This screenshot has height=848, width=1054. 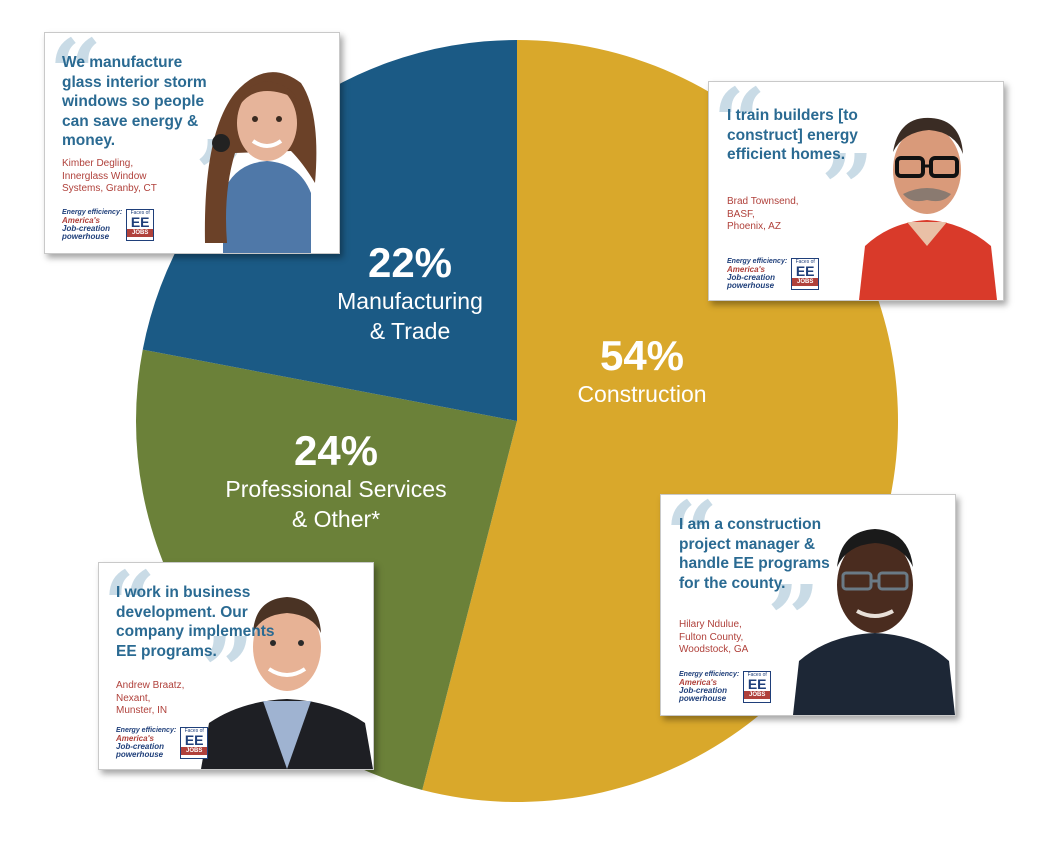 What do you see at coordinates (763, 215) in the screenshot?
I see `attribution-brad: Brad Townsend, BASF, Phoenix, AZ` at bounding box center [763, 215].